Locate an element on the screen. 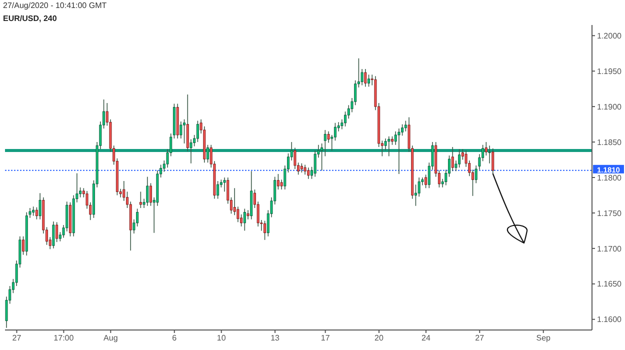 This screenshot has height=350, width=625. x-tick-label: 17:00 is located at coordinates (64, 338).